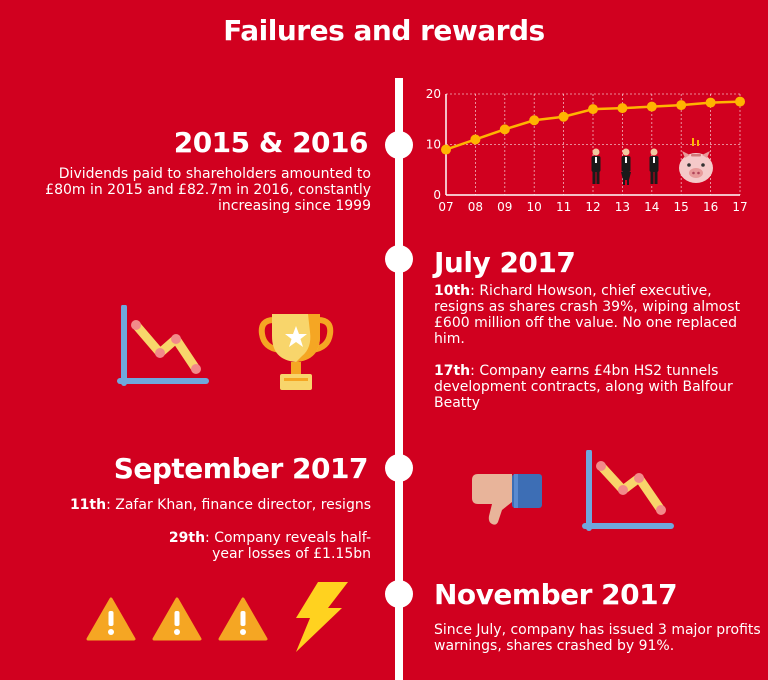  Describe the element at coordinates (710, 207) in the screenshot. I see `chart-x-tick-label: 16` at that location.